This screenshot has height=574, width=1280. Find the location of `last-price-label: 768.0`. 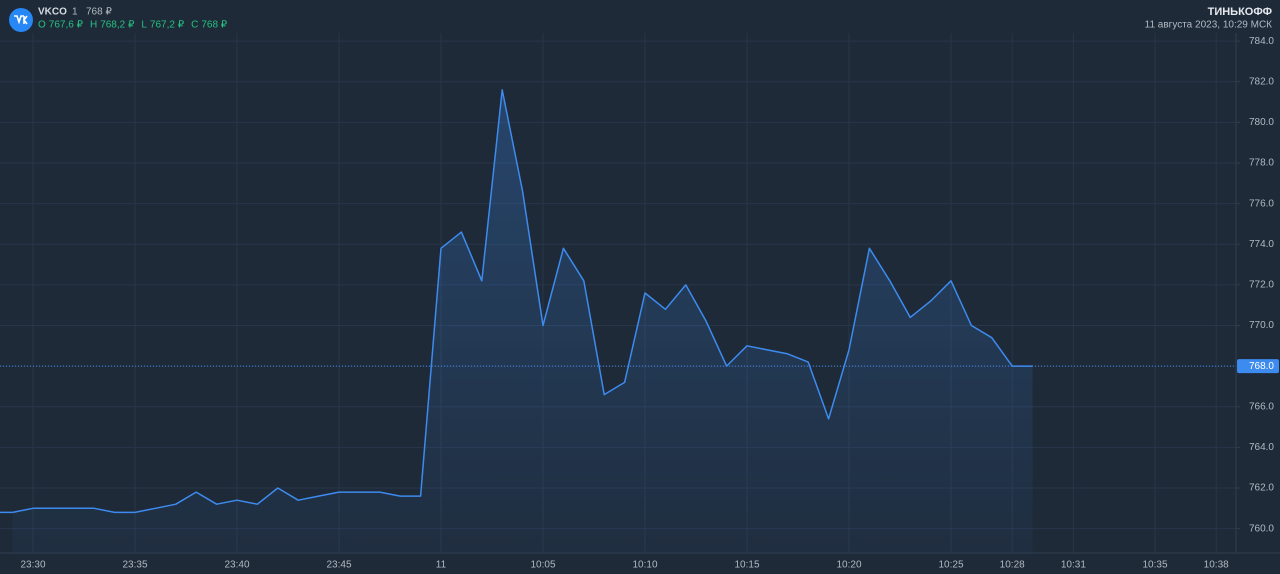

last-price-label: 768.0 is located at coordinates (1261, 366).